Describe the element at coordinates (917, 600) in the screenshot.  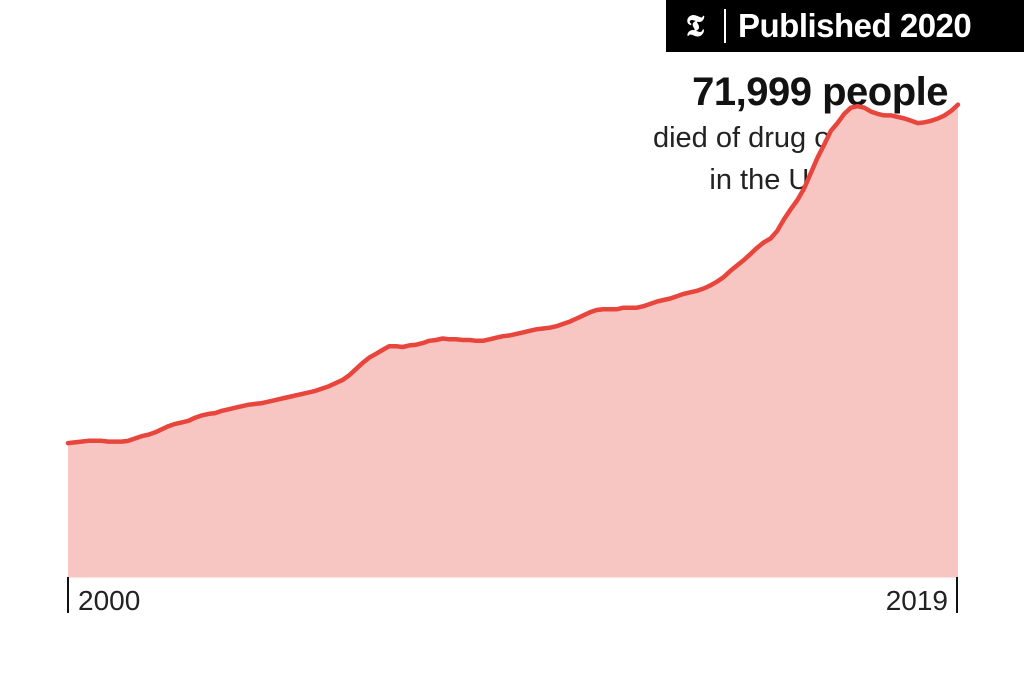
I see `x-tick-label-end: 2019` at that location.